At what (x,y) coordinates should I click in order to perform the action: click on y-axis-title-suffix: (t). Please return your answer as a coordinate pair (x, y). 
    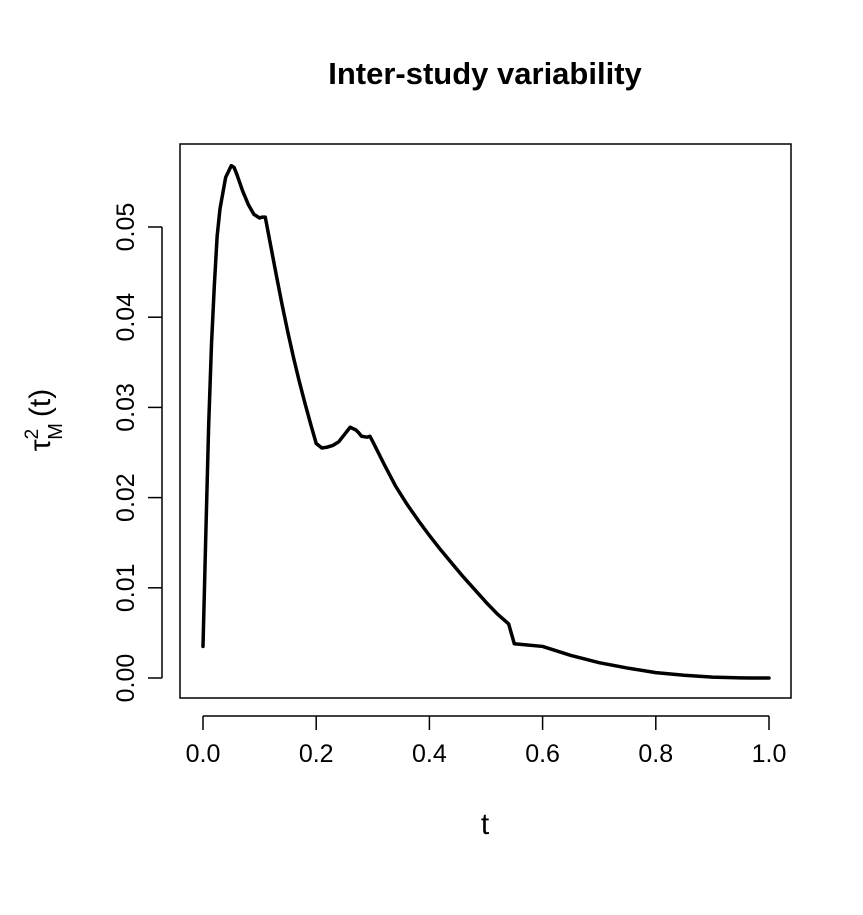
    Looking at the image, I should click on (40, 403).